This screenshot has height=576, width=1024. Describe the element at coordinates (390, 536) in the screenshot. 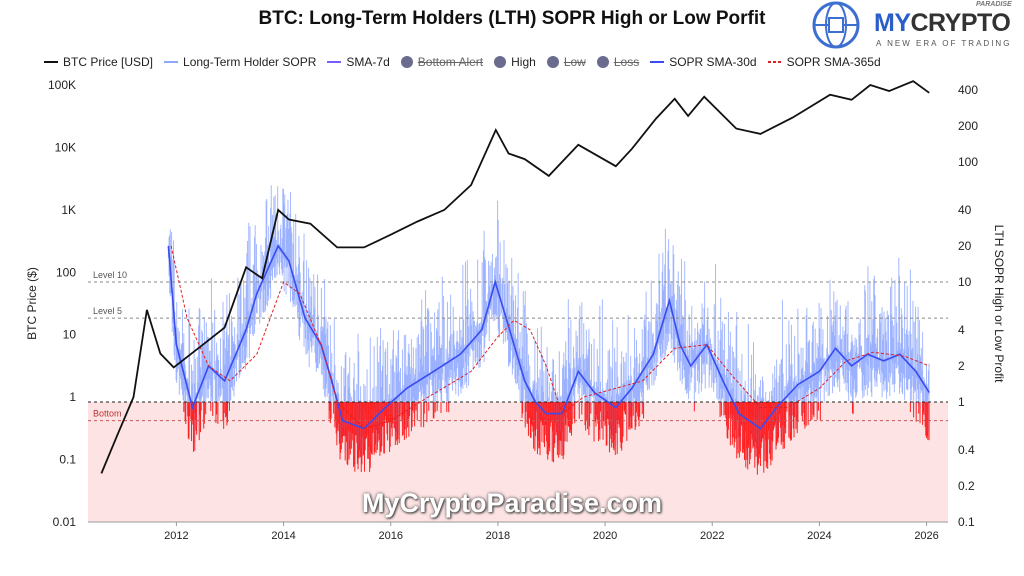

I see `x-tick-label: 2016` at that location.